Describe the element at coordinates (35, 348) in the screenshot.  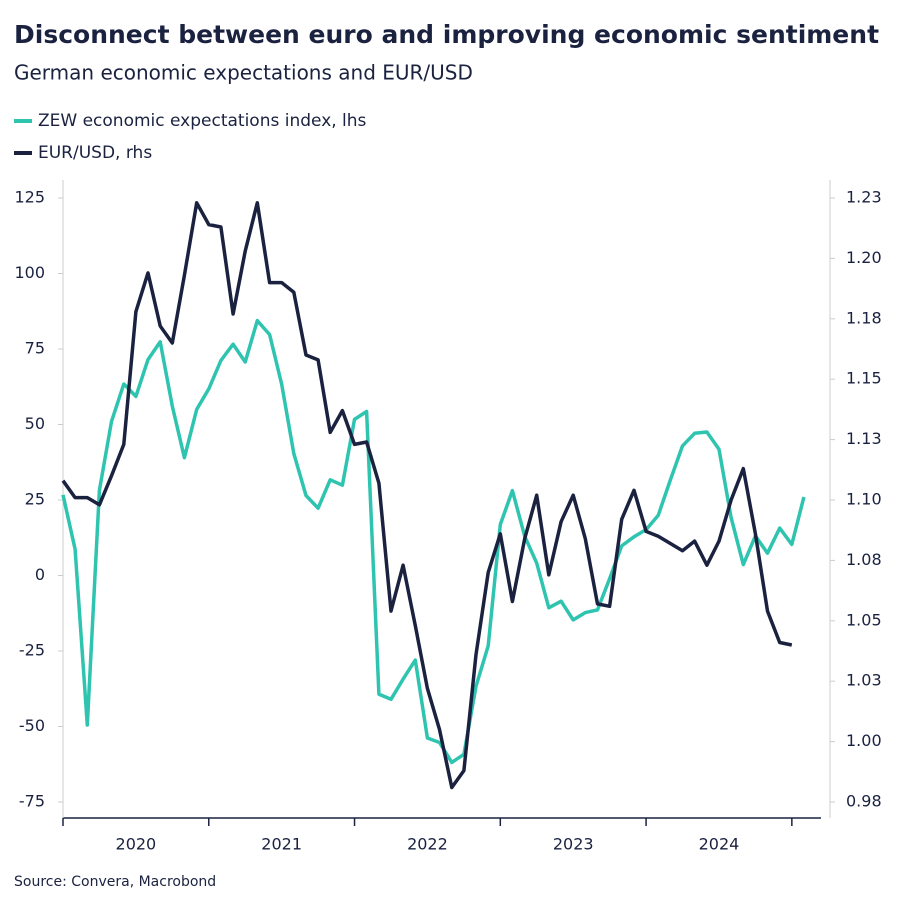
I see `y-tick-label: 75` at that location.